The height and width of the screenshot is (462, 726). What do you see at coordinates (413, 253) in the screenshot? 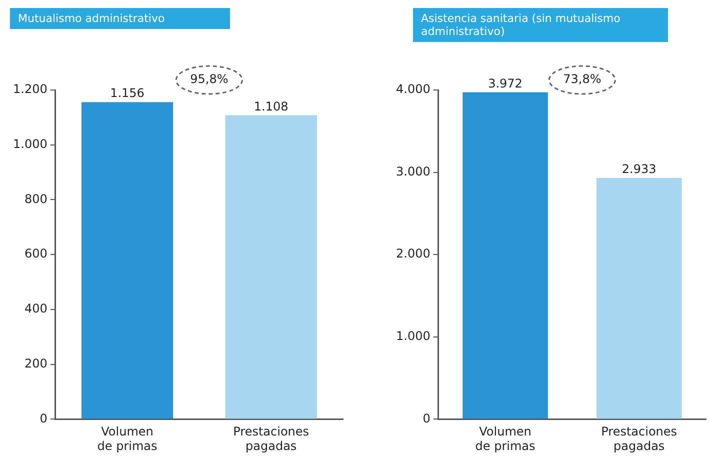
I see `y-tick-label: 2.000` at bounding box center [413, 253].